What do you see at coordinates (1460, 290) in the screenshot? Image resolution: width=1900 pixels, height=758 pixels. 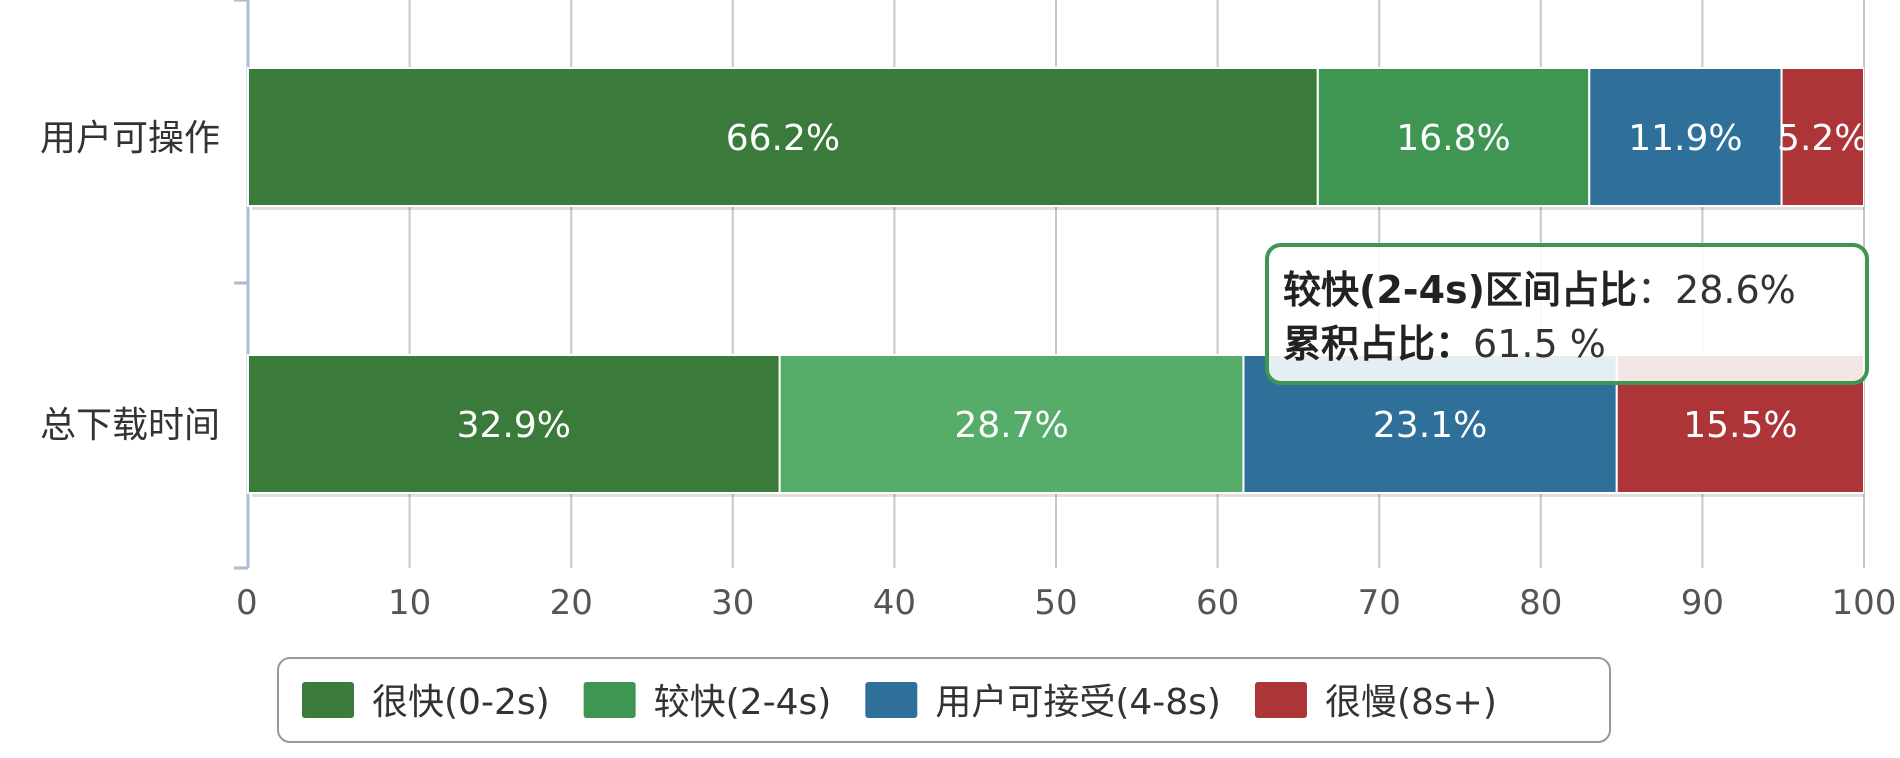 I see `tooltip-series-key: 较快(2-4s)区间占比` at bounding box center [1460, 290].